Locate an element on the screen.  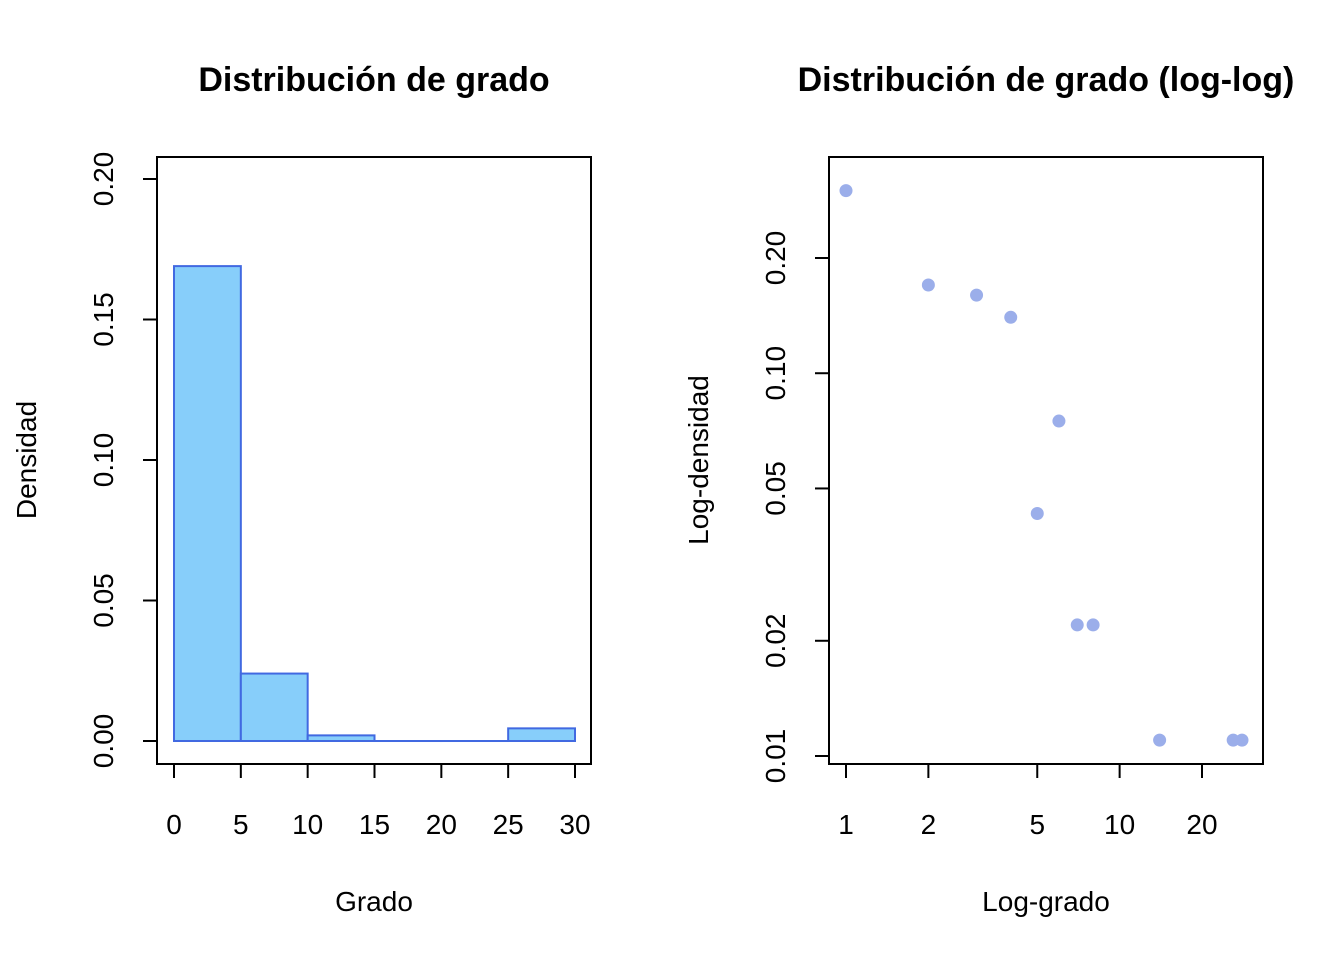
y-axis-label: Log-densidad is located at coordinates (698, 460).